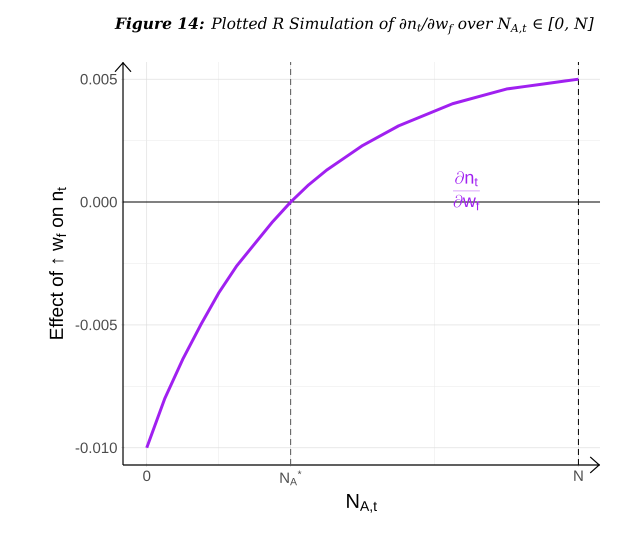 The image size is (625, 551). What do you see at coordinates (291, 478) in the screenshot?
I see `x-tick-label: N$_{A}$*` at bounding box center [291, 478].